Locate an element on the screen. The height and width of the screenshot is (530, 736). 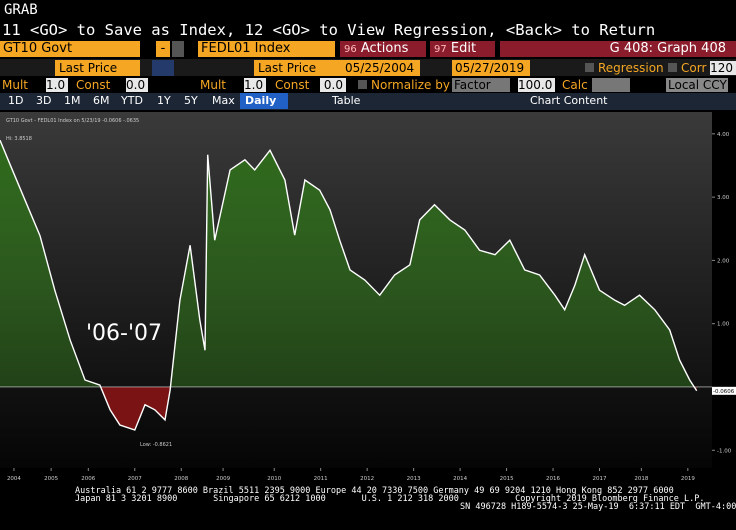
graph-label: G 408: Graph 408 is located at coordinates (618, 49).